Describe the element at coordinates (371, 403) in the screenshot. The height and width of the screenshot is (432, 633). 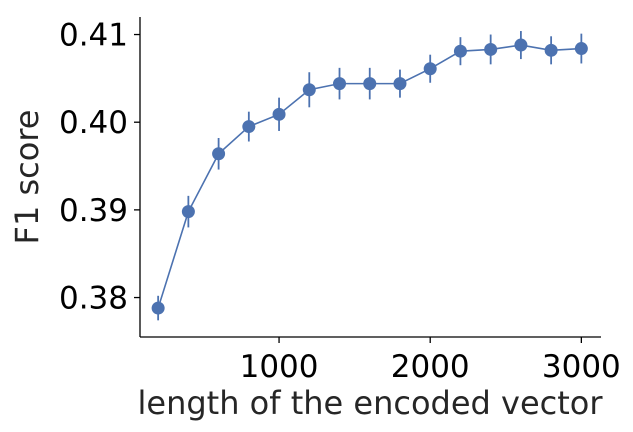
I see `x-axis-title: length of the encoded vector` at that location.